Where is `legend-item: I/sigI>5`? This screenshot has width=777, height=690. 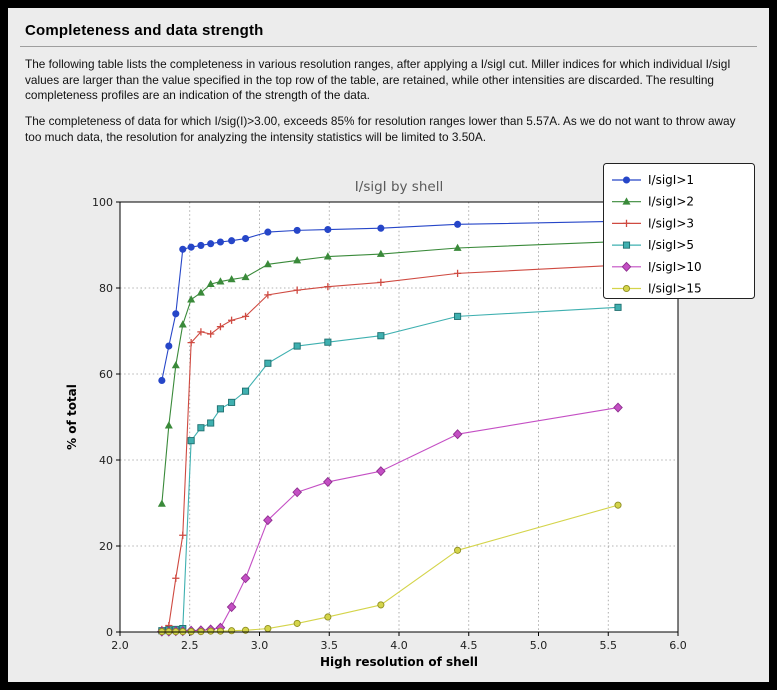 legend-item: I/sigI>5 is located at coordinates (653, 246).